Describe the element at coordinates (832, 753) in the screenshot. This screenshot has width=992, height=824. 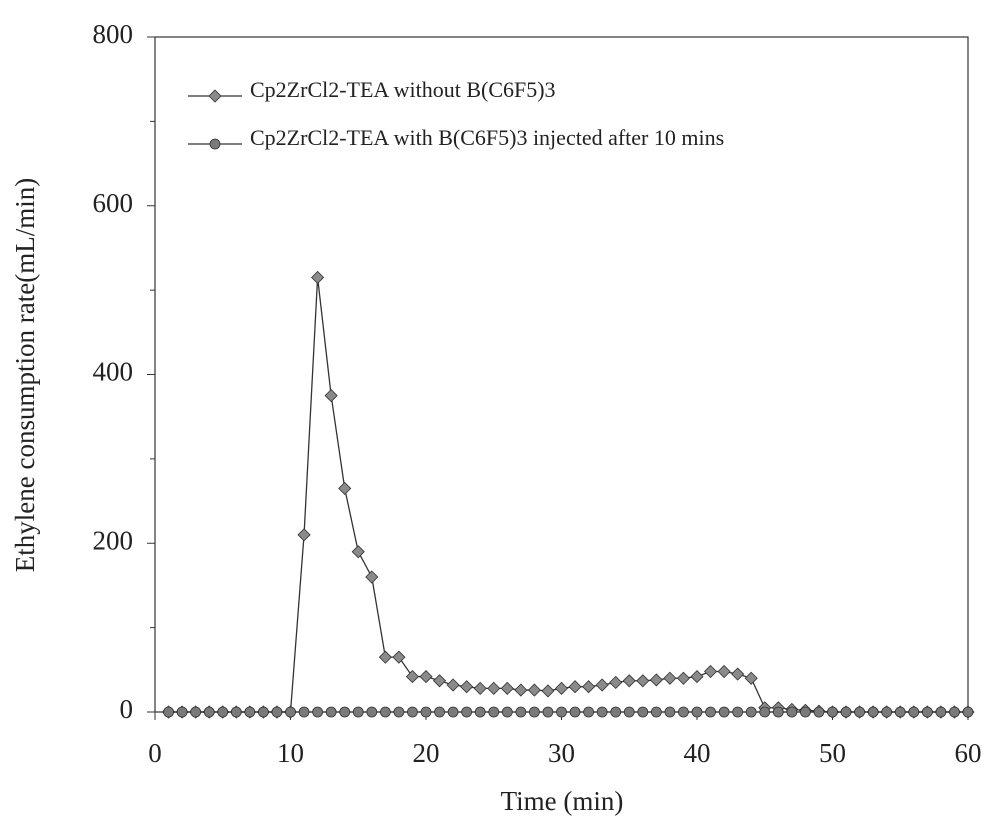
I see `x-tick-label: 50` at that location.